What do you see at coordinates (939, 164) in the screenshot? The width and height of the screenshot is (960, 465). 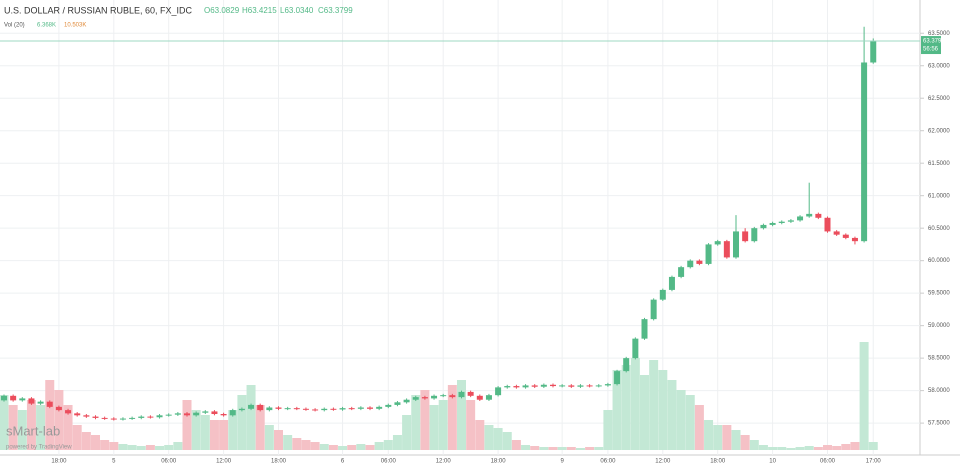 I see `y-tick-label: 61.5000` at bounding box center [939, 164].